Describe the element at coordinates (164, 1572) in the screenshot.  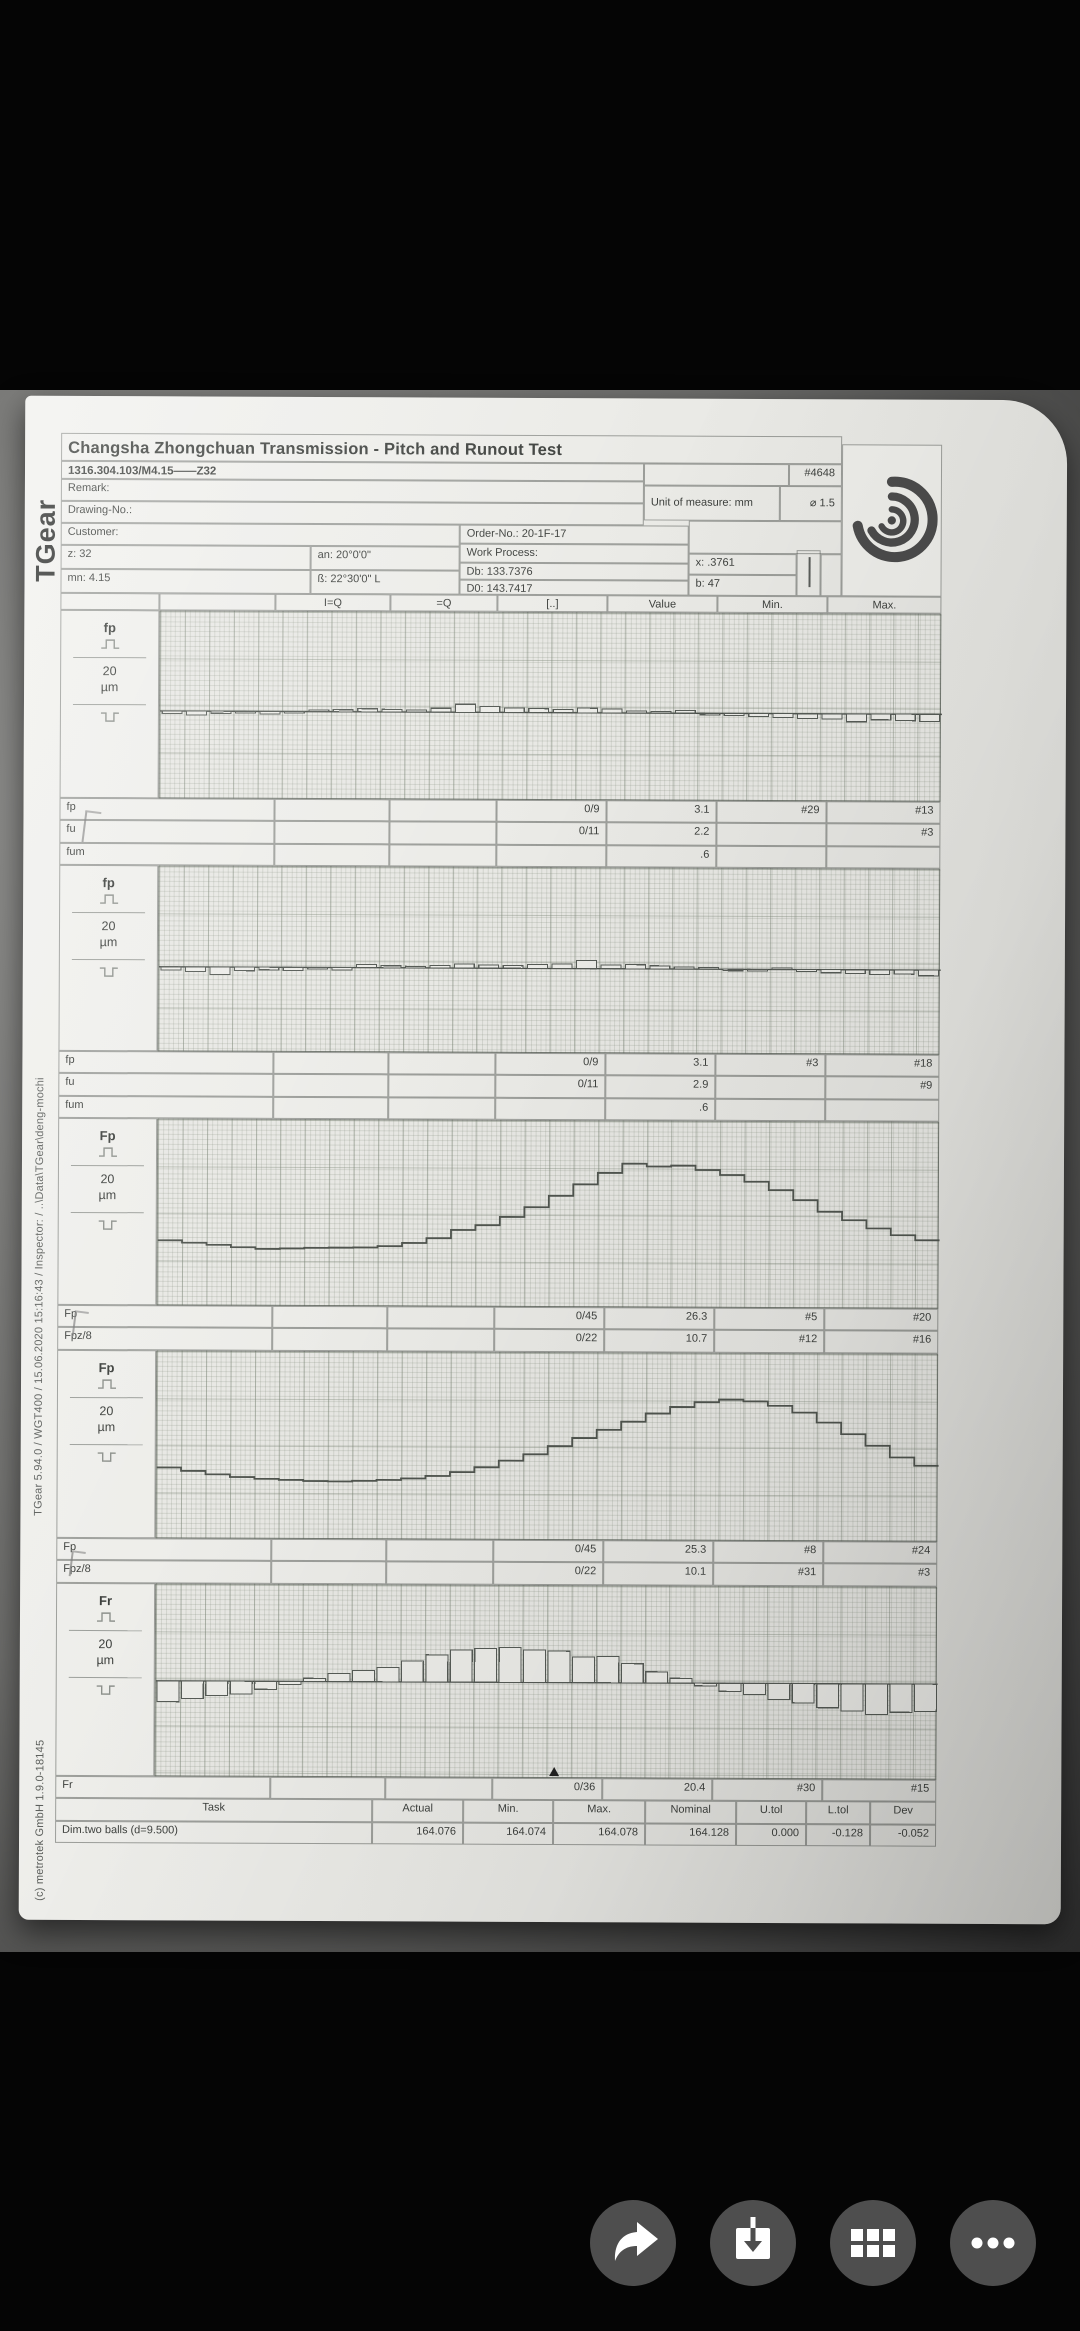
I see `result-parameter: Fpz/8` at that location.